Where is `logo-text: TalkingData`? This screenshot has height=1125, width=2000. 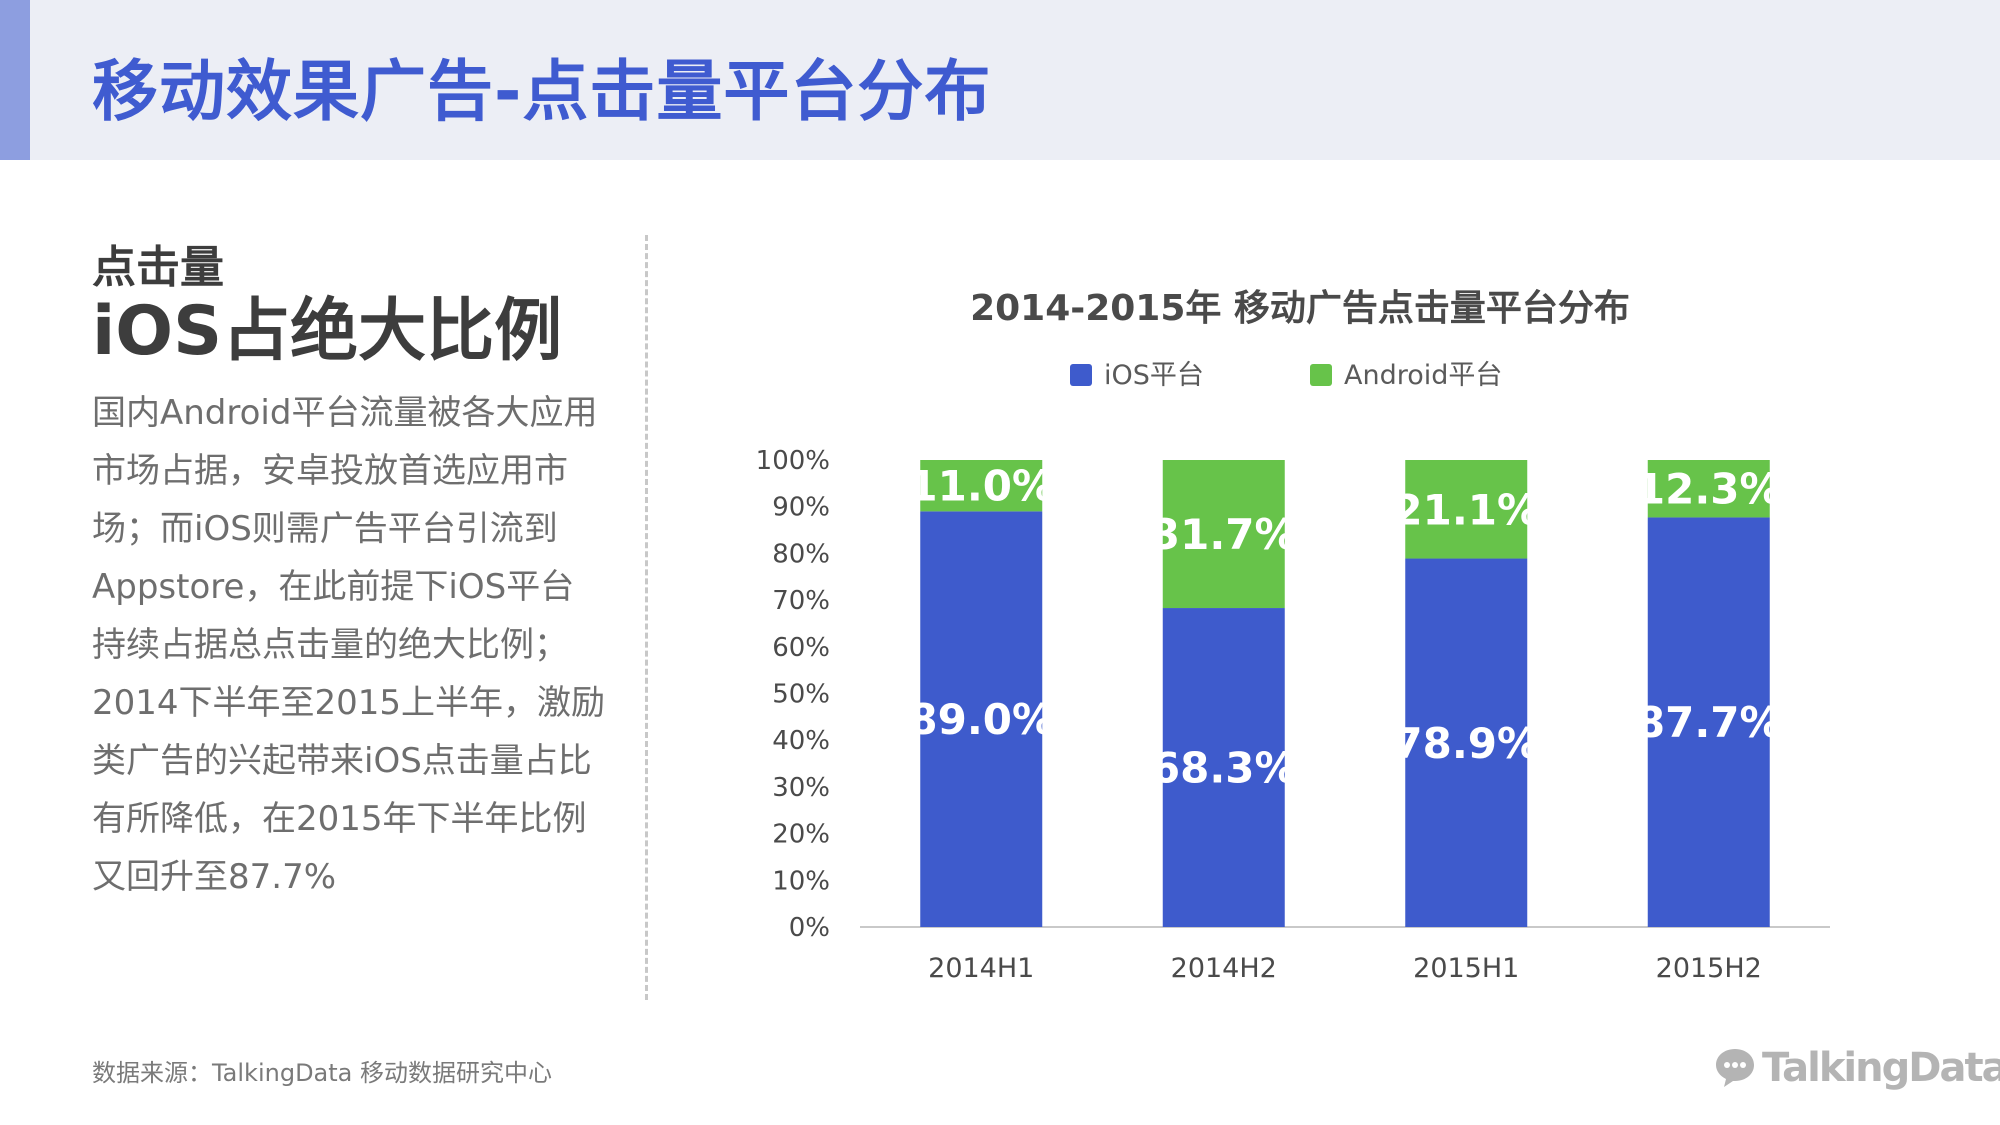
logo-text: TalkingData is located at coordinates (1881, 1068).